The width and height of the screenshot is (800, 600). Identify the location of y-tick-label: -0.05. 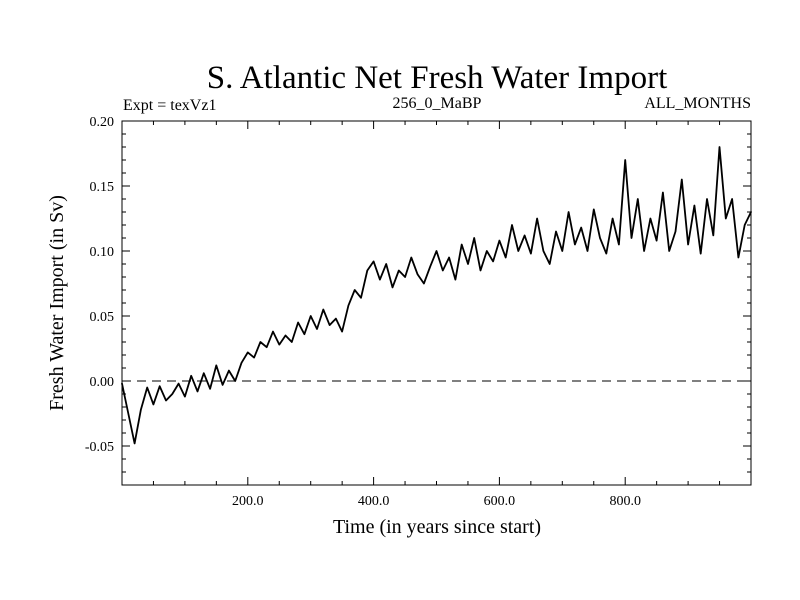
(99, 447).